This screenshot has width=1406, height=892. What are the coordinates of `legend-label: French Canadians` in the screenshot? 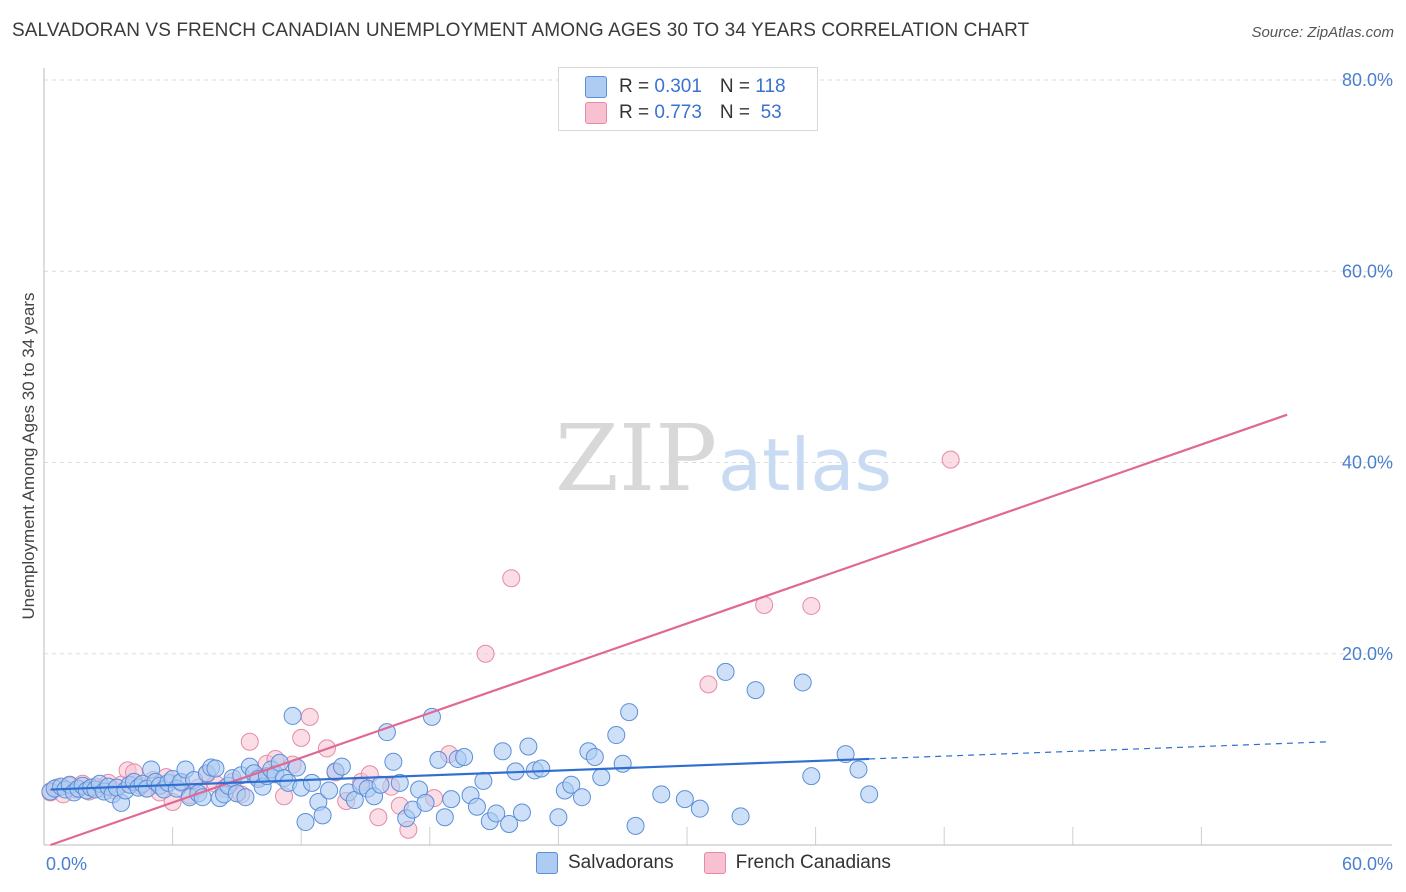 It's located at (813, 862).